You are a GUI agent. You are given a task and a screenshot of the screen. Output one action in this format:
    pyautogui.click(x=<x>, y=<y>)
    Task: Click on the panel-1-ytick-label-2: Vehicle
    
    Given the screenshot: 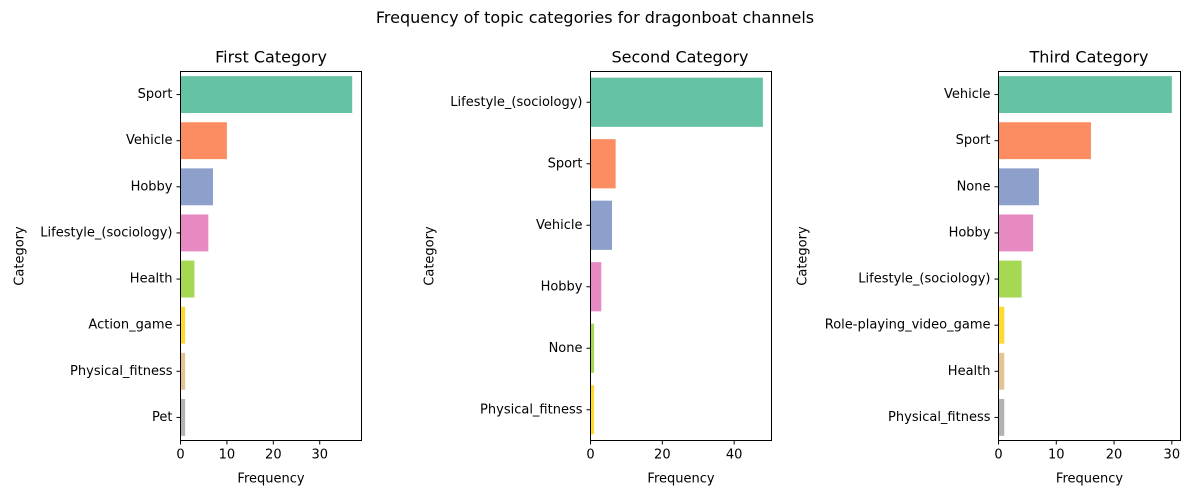 What is the action you would take?
    pyautogui.click(x=149, y=140)
    